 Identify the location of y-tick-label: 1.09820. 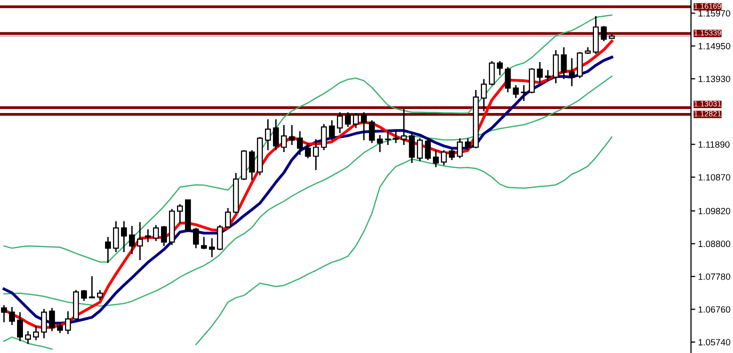
(714, 211).